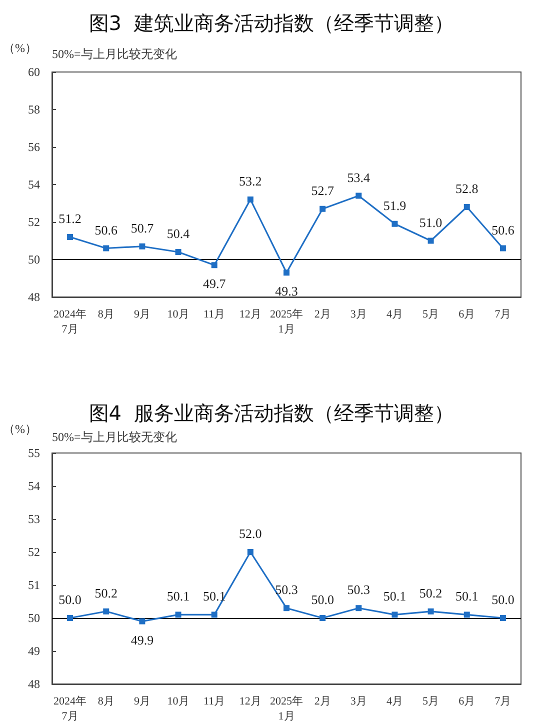 The width and height of the screenshot is (543, 726). Describe the element at coordinates (394, 205) in the screenshot. I see `data-label: 51.9` at that location.